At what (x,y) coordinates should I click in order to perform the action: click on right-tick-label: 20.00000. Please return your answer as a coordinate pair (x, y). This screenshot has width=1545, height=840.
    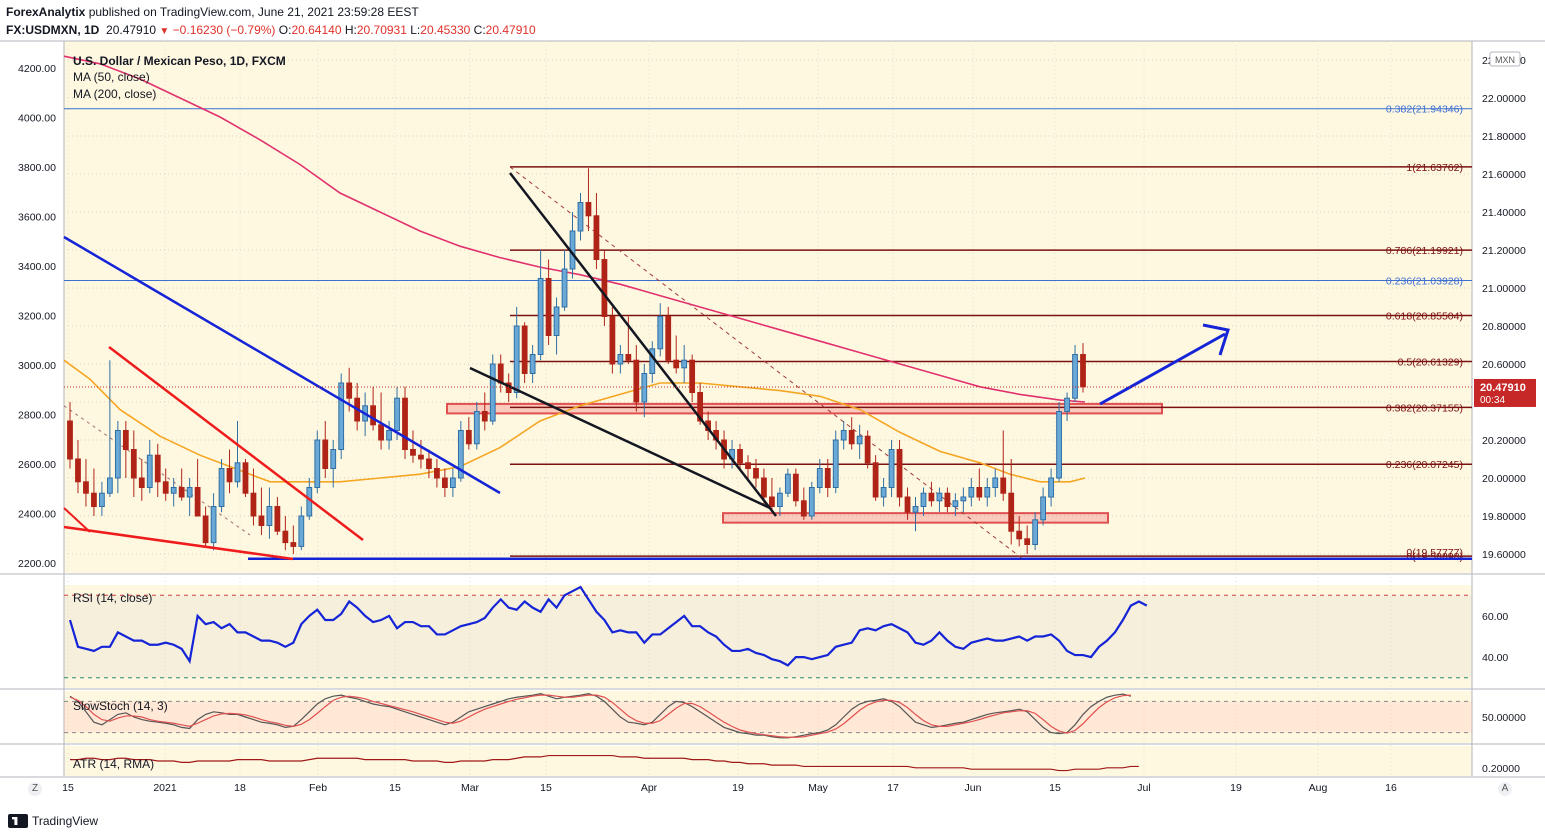
    Looking at the image, I should click on (1504, 479).